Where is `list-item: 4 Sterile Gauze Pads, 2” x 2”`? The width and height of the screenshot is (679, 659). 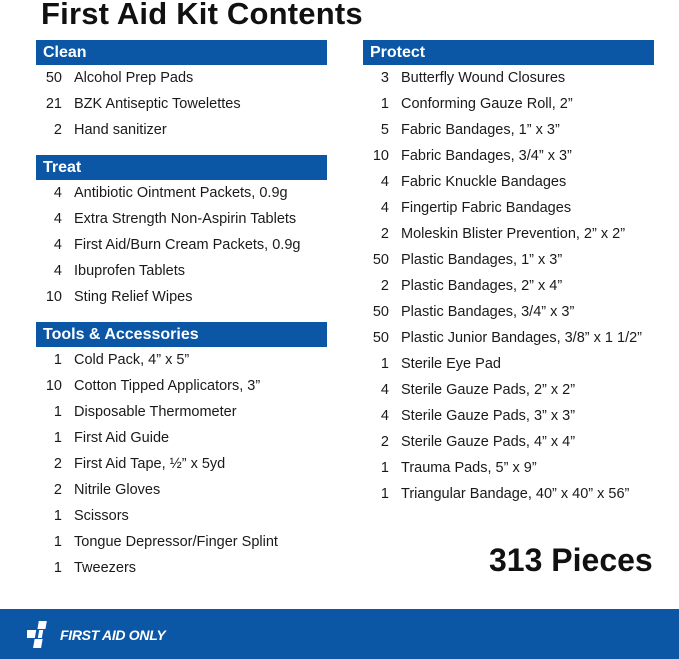
list-item: 4 Sterile Gauze Pads, 2” x 2” is located at coordinates (508, 390).